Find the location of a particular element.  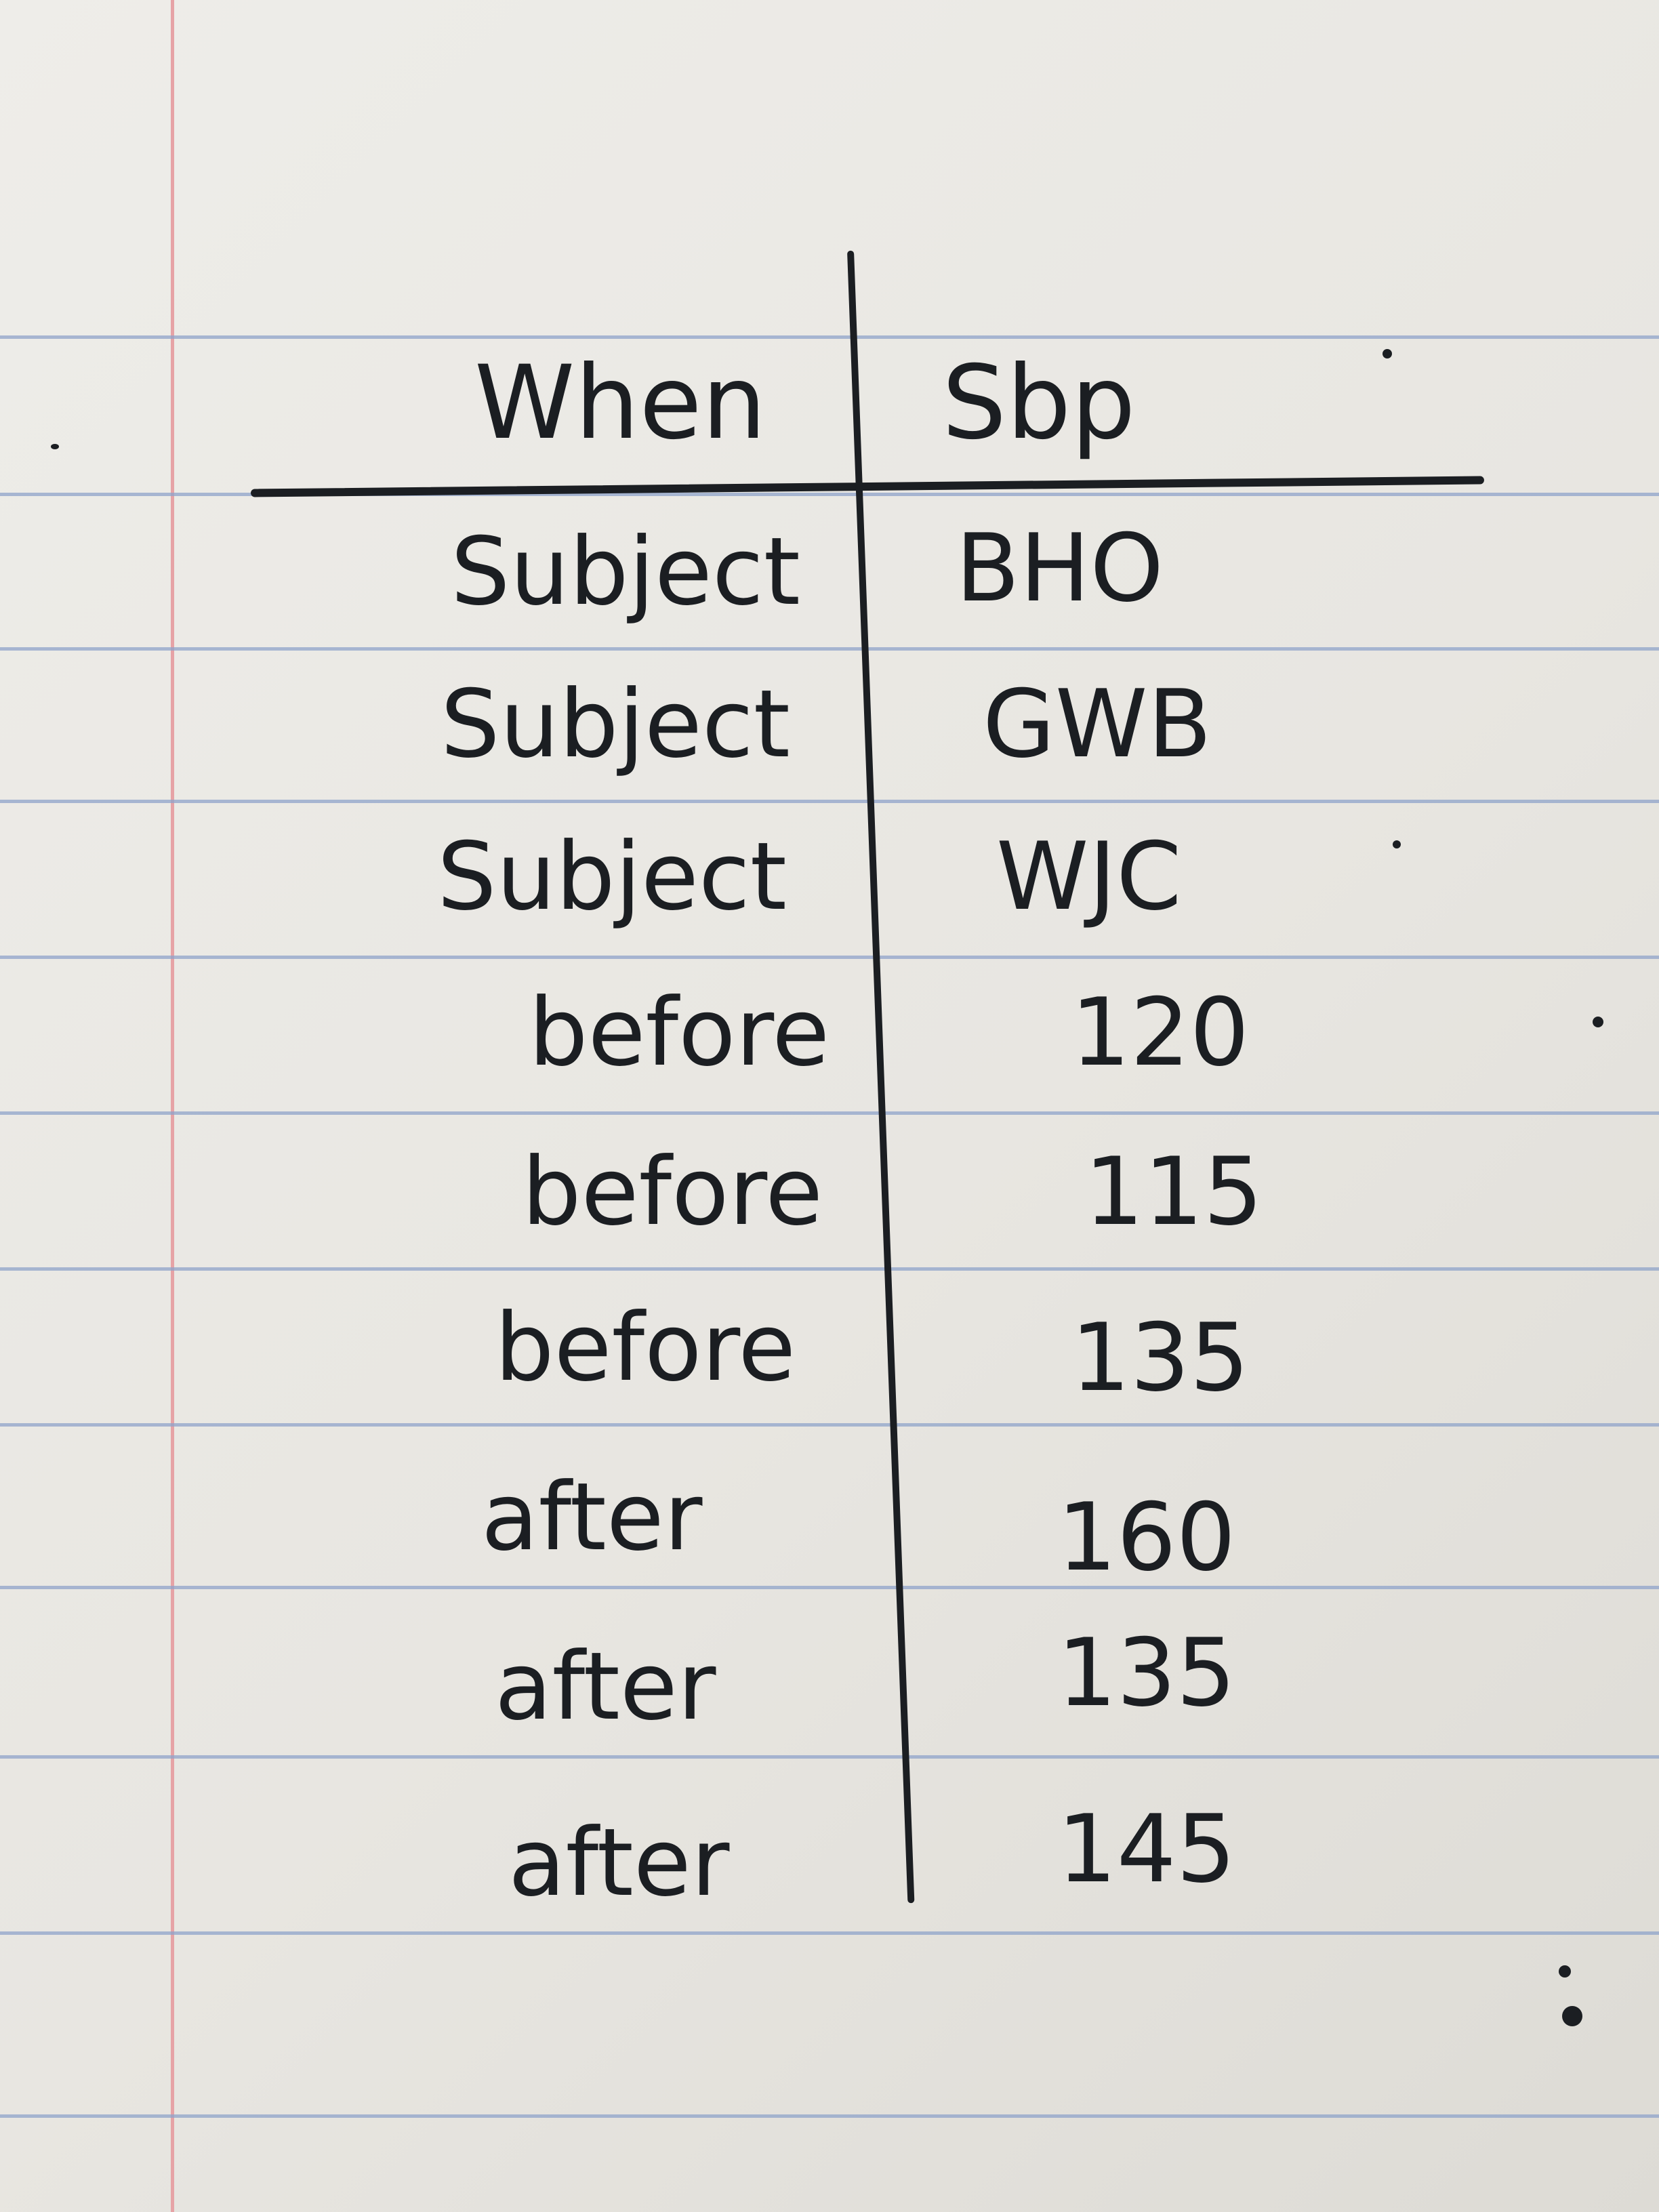

table-cell-sbp: 115 is located at coordinates (1173, 1191).